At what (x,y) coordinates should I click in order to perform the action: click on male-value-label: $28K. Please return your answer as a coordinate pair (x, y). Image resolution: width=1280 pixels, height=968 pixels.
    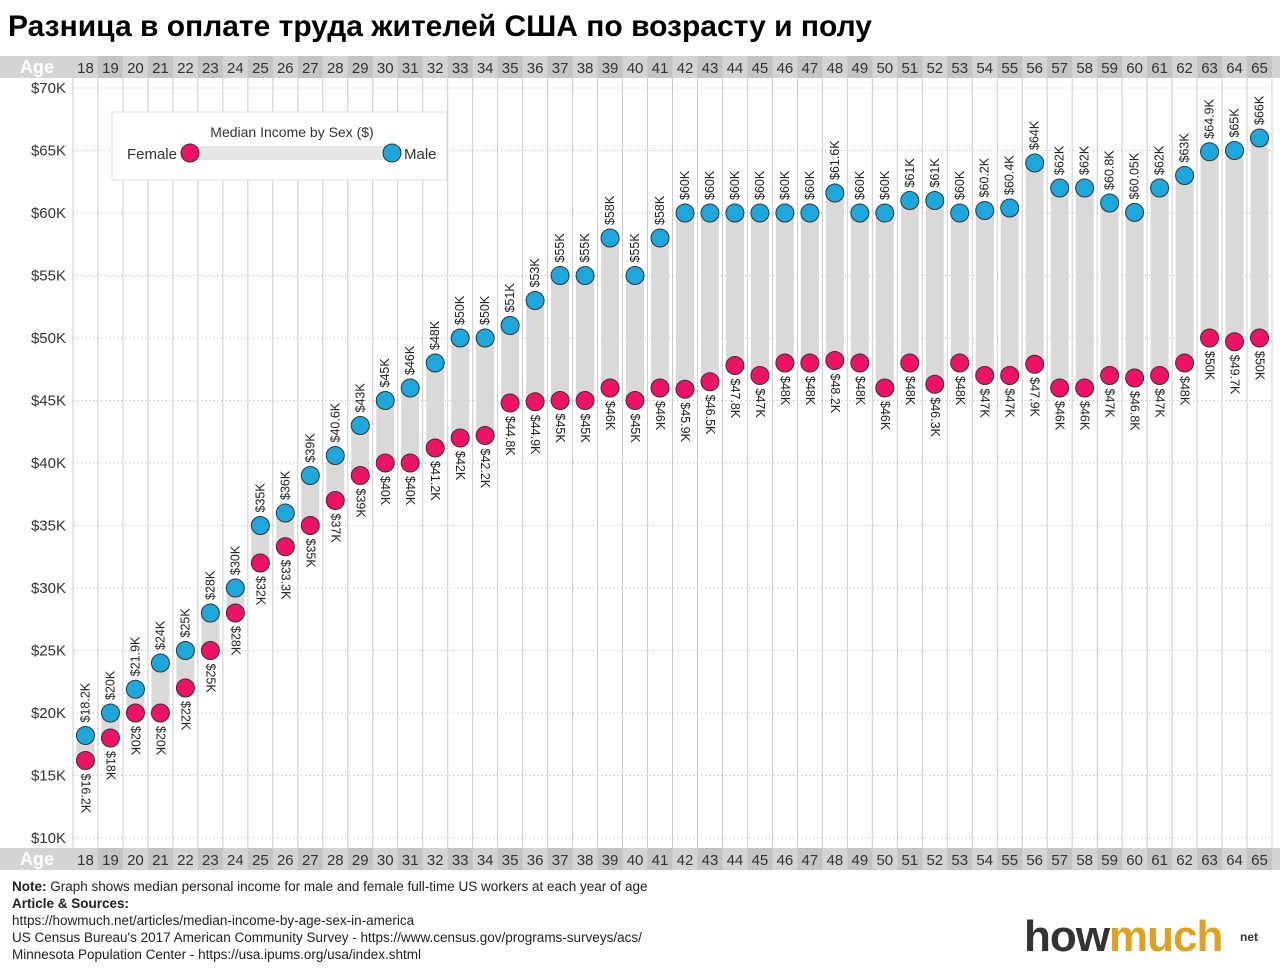
    Looking at the image, I should click on (210, 585).